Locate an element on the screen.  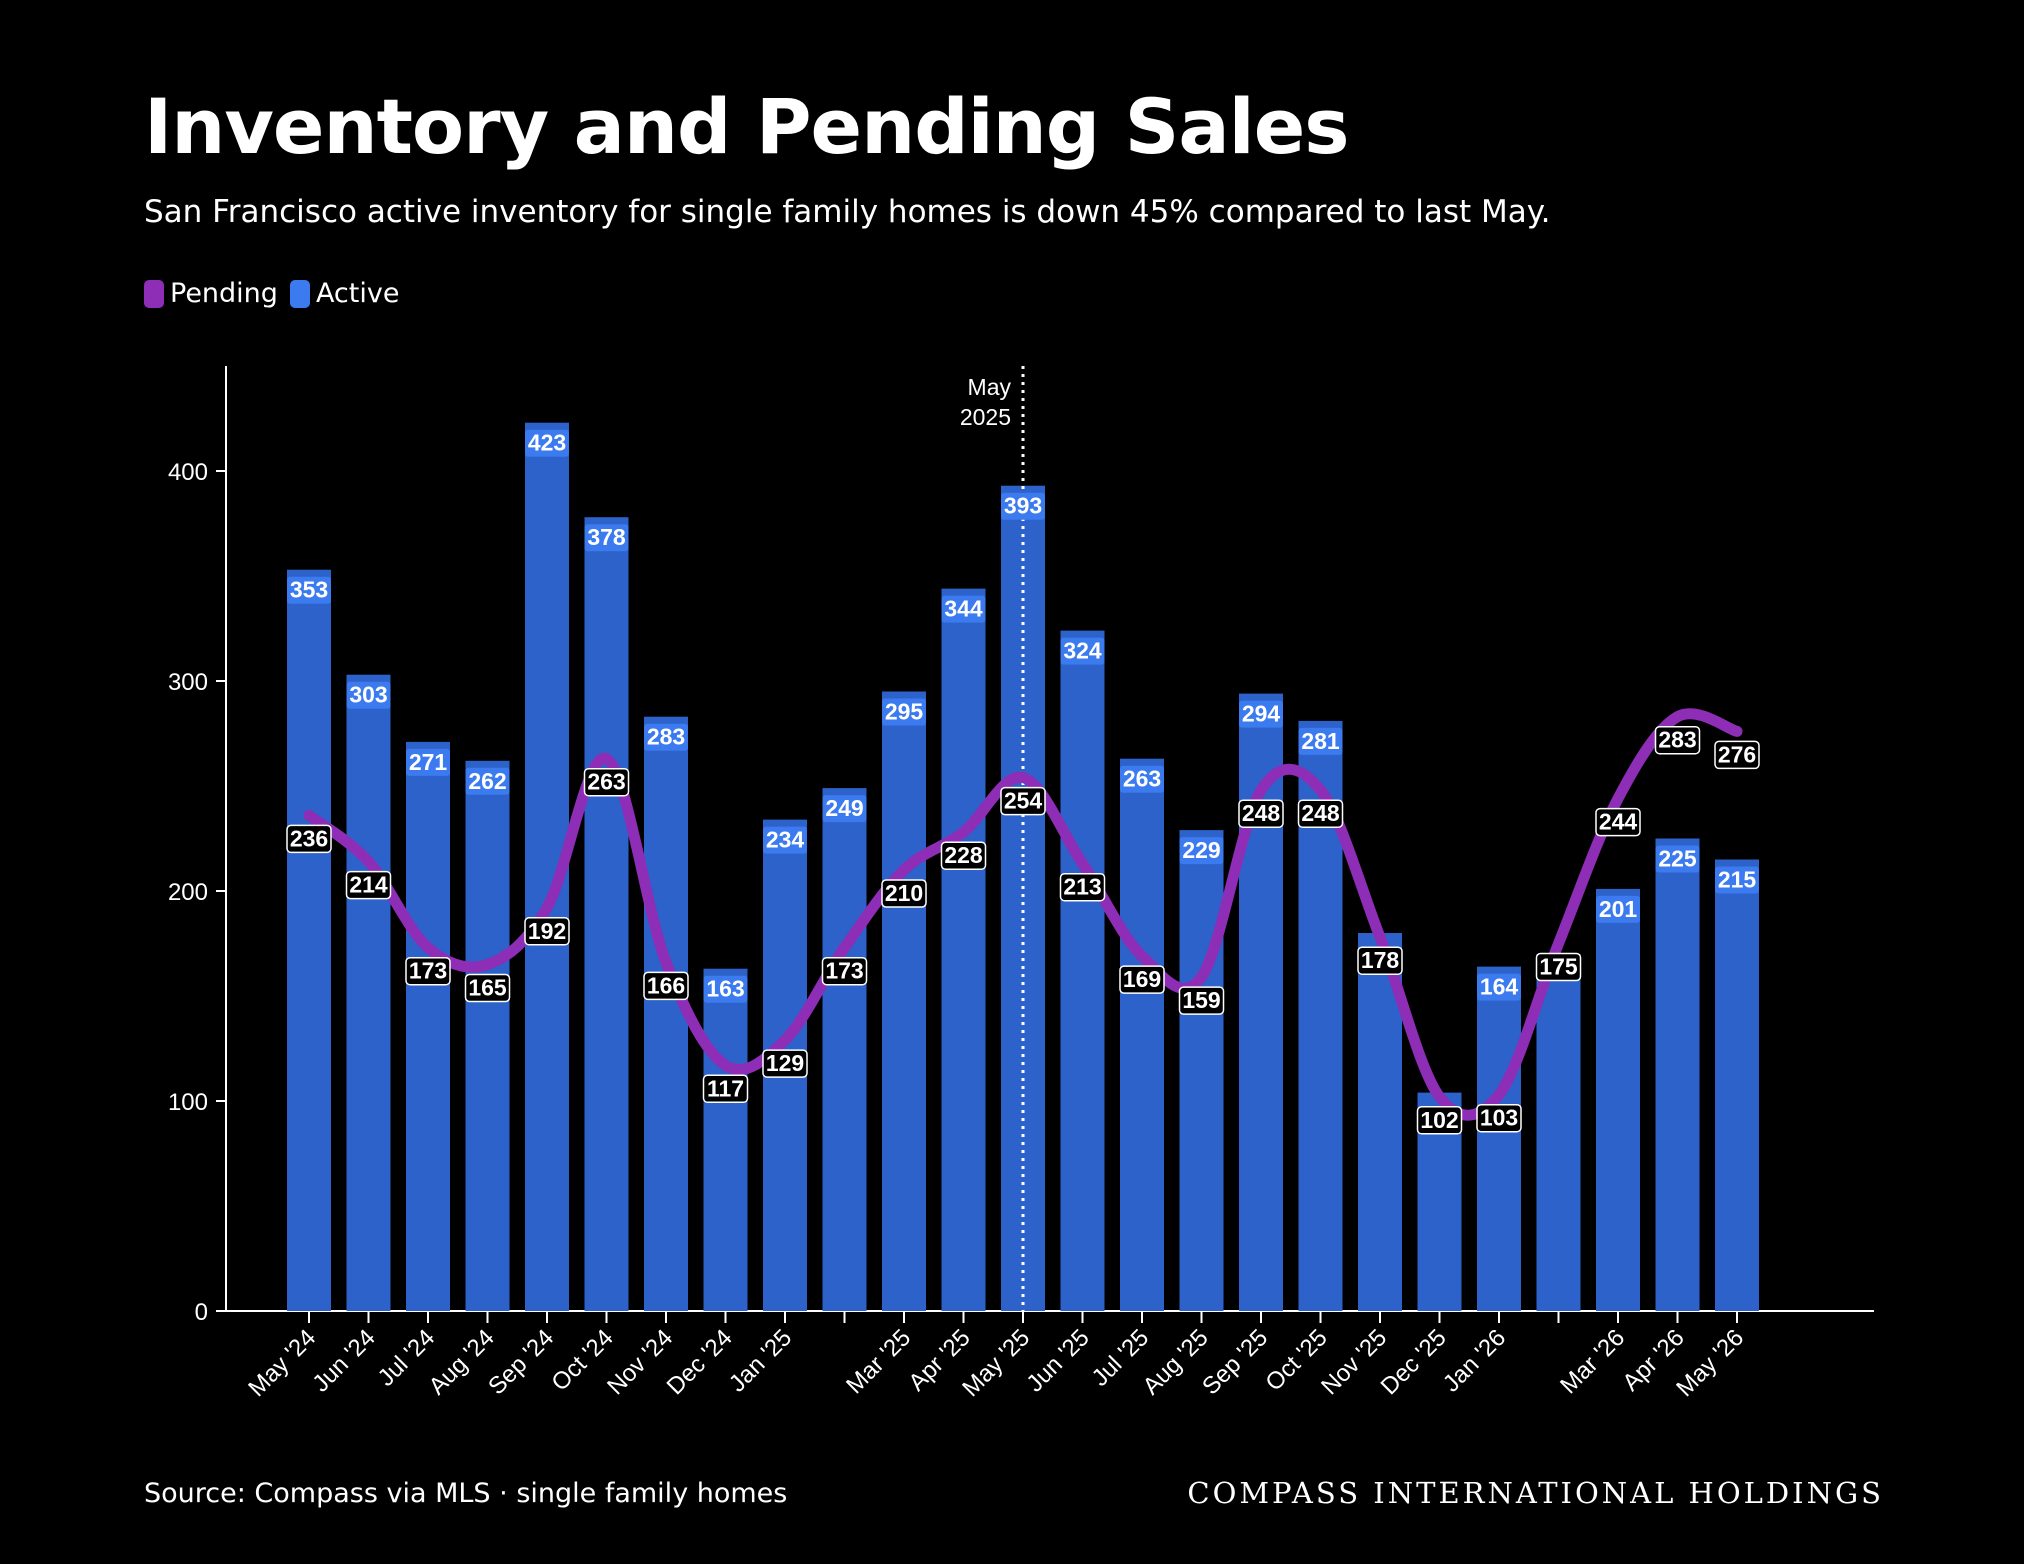
legend: Pending Active is located at coordinates (271, 293).